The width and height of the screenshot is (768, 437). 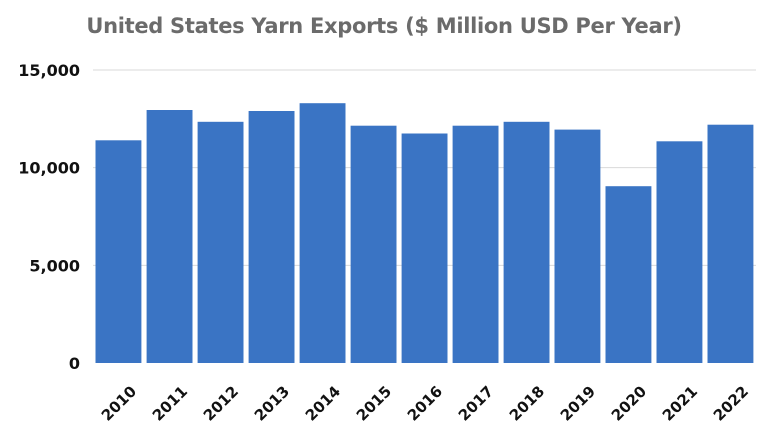 I want to click on bar-2020, so click(x=628, y=274).